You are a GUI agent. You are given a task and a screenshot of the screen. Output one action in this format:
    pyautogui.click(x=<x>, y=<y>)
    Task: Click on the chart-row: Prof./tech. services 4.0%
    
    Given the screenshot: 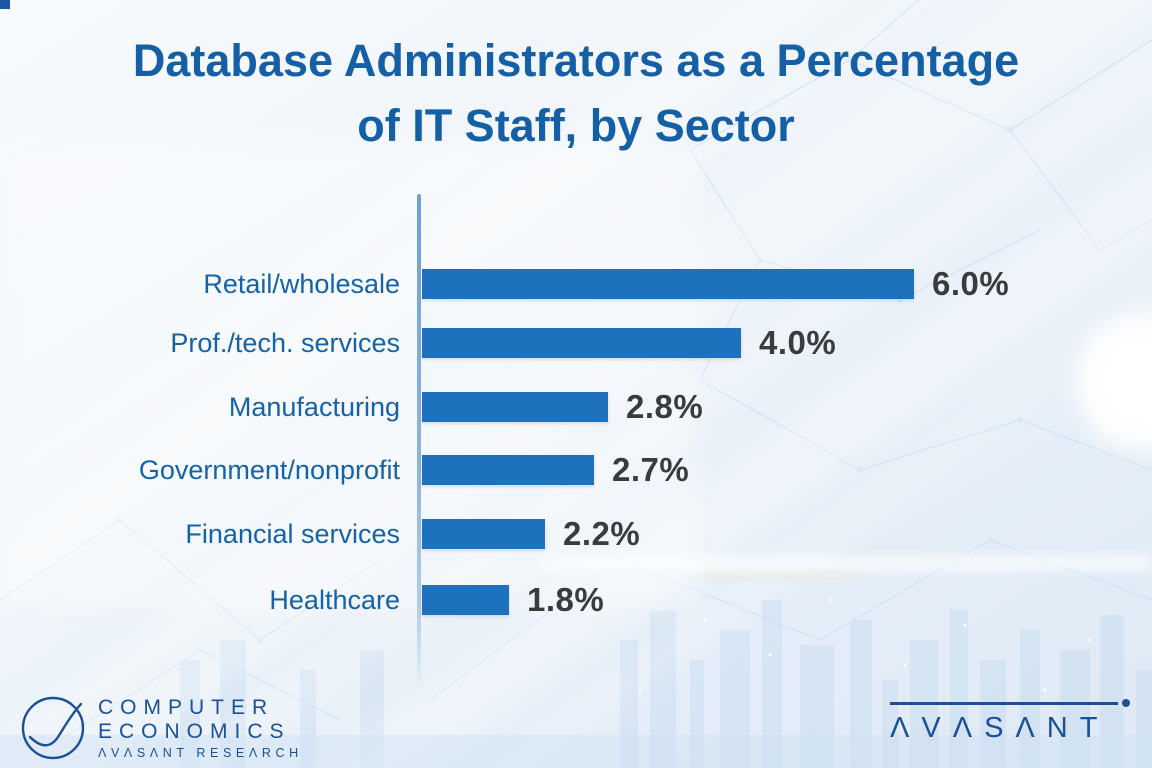 What is the action you would take?
    pyautogui.click(x=576, y=342)
    